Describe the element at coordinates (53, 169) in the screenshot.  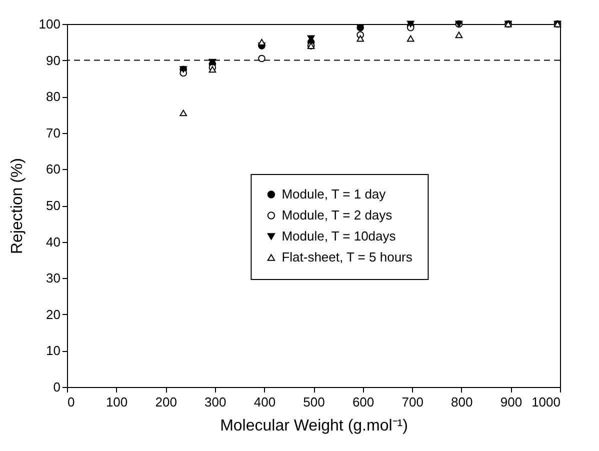
I see `y-tick-label: 60` at that location.